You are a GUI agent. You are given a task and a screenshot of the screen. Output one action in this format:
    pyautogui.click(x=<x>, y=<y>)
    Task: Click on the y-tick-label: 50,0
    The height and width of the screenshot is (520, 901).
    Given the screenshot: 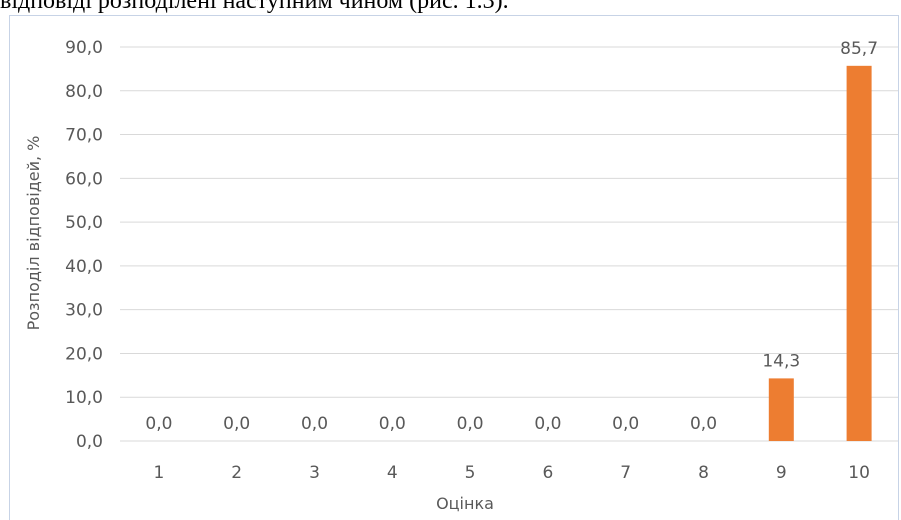 What is the action you would take?
    pyautogui.click(x=84, y=223)
    